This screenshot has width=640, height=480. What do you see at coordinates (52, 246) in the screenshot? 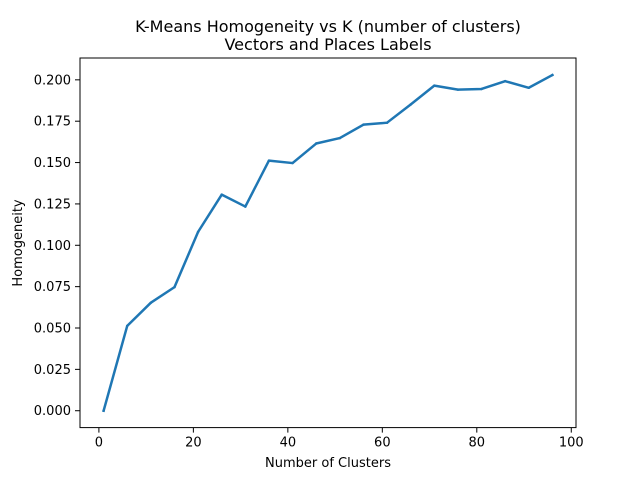
I see `y-tick-label: 0.100` at bounding box center [52, 246].